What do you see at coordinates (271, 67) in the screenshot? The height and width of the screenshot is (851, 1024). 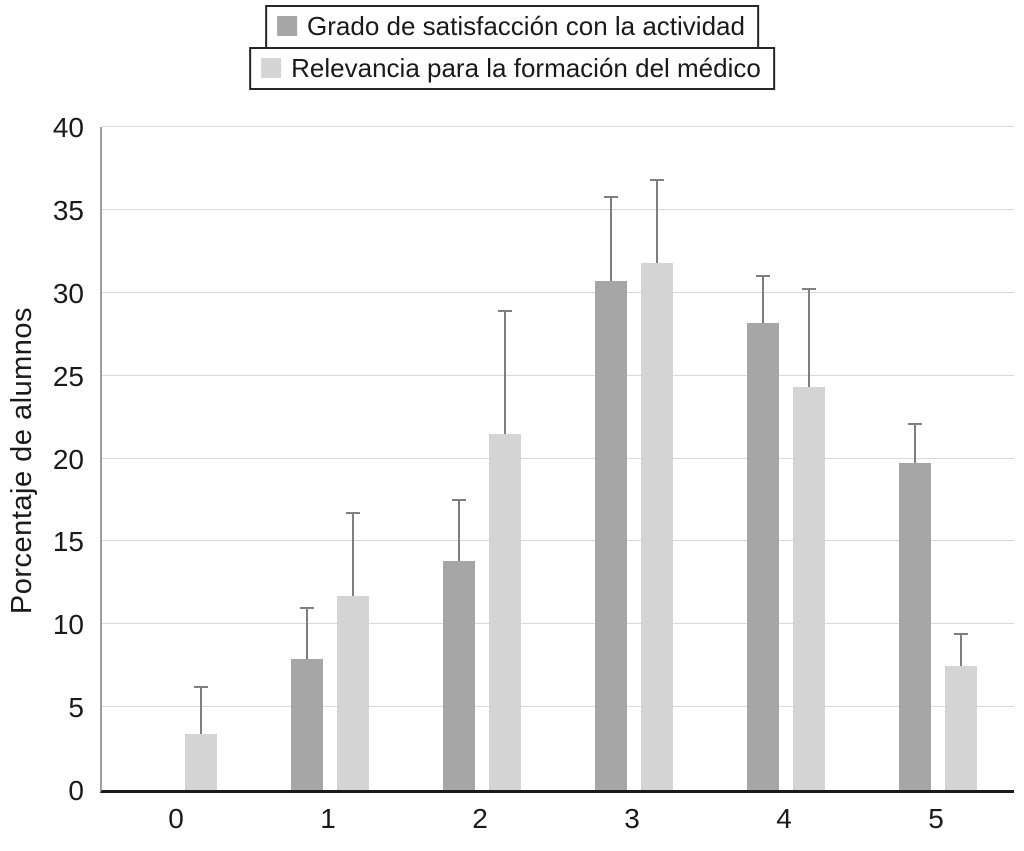 I see `legend-swatch-relevancia` at bounding box center [271, 67].